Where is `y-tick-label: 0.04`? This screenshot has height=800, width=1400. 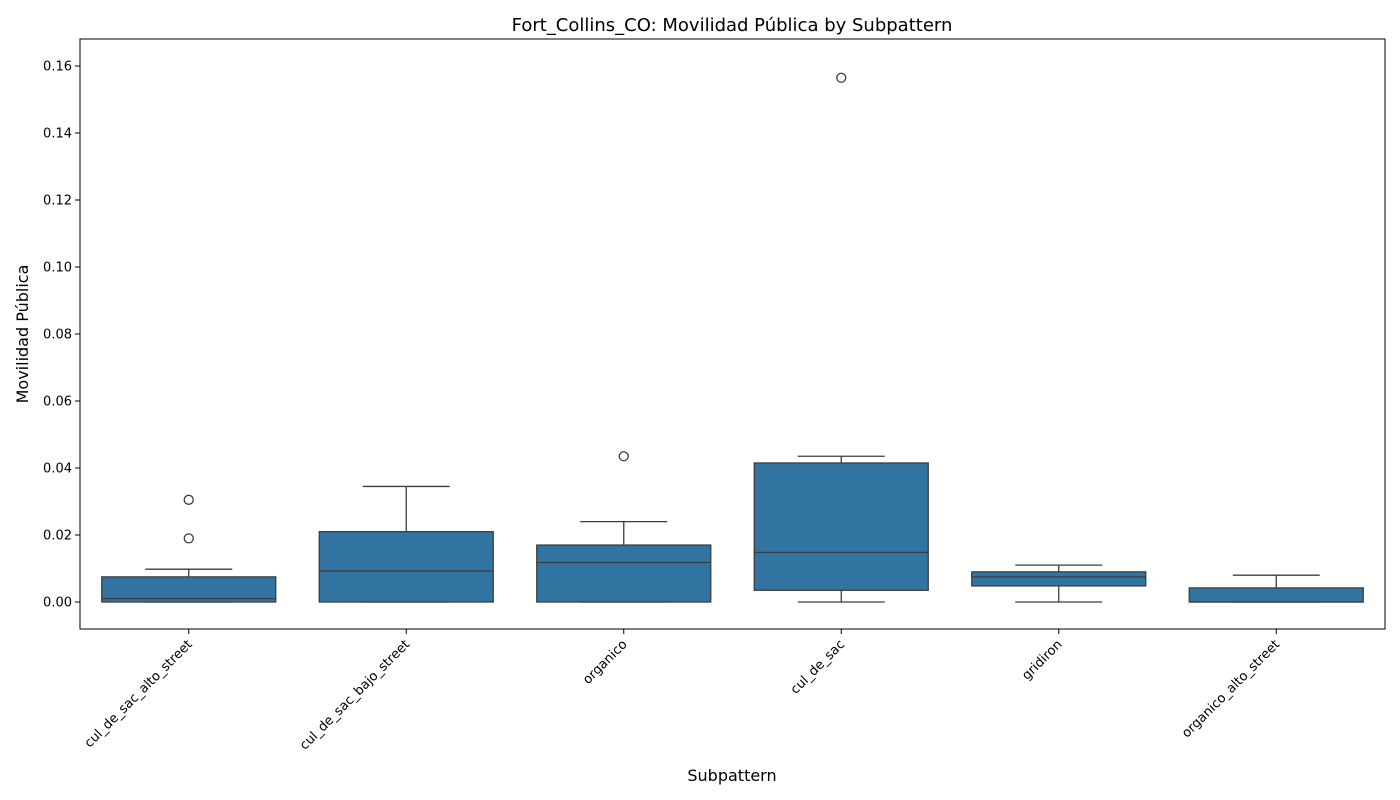
y-tick-label: 0.04 is located at coordinates (57, 469).